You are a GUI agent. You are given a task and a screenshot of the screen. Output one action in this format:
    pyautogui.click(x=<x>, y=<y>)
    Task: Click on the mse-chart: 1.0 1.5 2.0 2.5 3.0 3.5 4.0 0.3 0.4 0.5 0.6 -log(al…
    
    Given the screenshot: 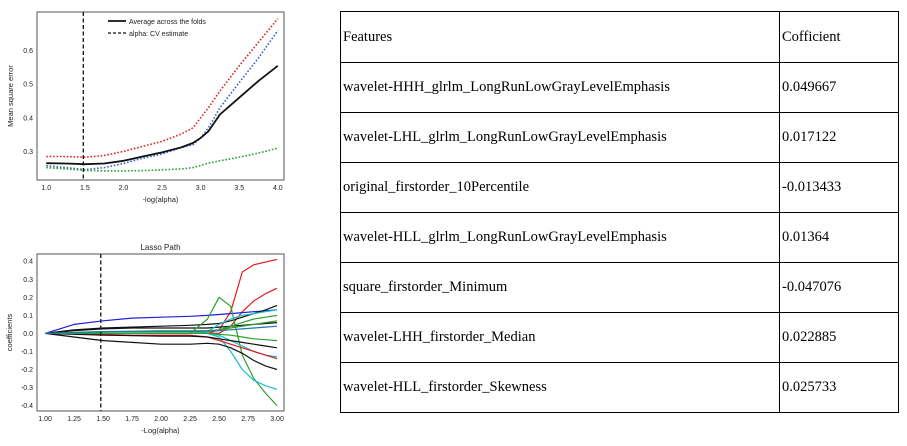 What is the action you would take?
    pyautogui.click(x=145, y=107)
    